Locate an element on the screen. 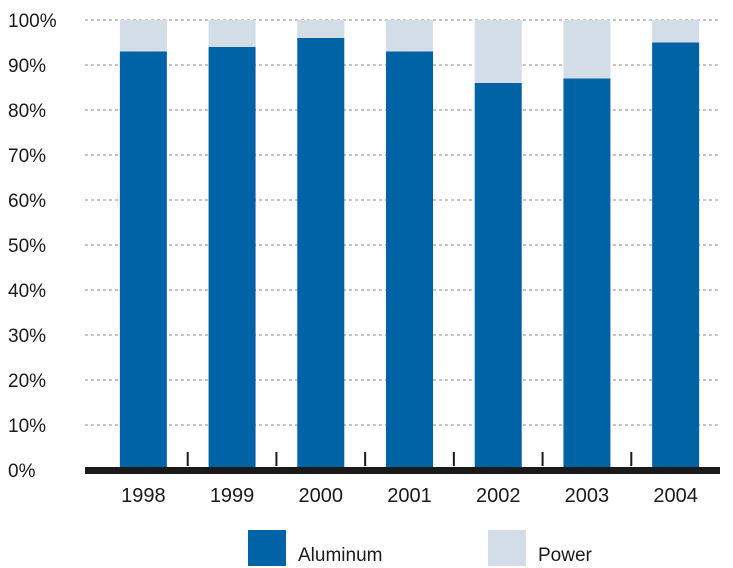  y-tick-label: 10% is located at coordinates (27, 426).